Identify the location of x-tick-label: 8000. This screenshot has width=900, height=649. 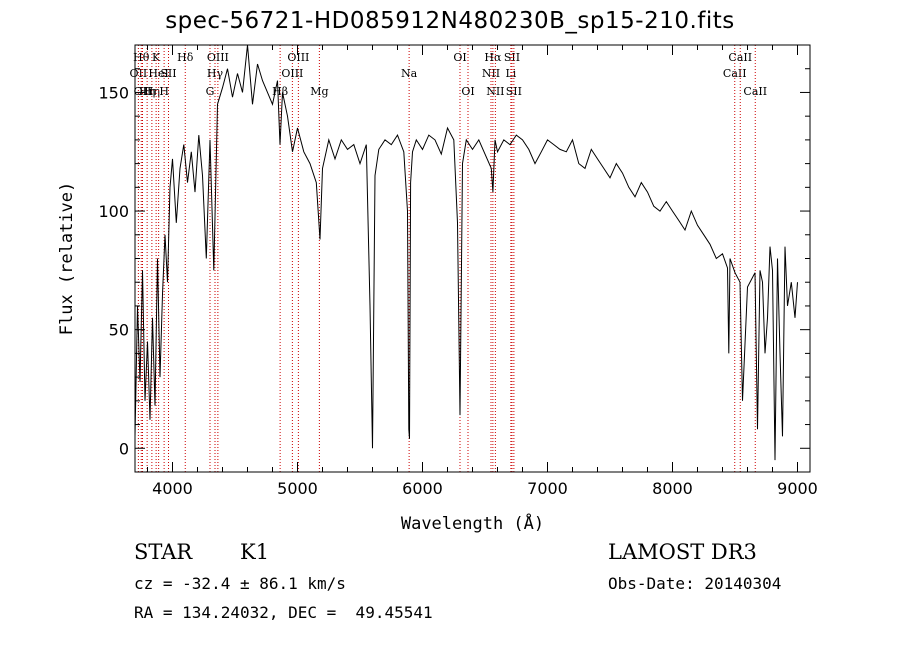
(672, 488).